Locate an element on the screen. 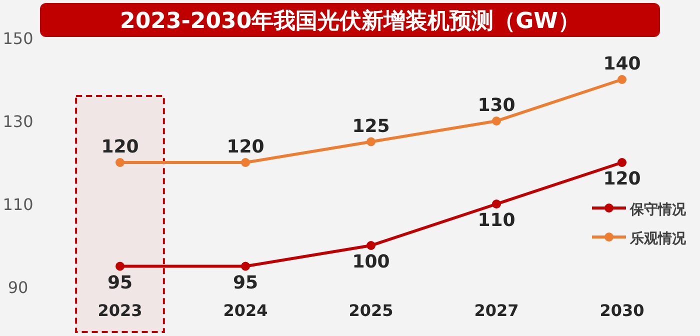 The image size is (700, 336). data-label: 130 is located at coordinates (497, 105).